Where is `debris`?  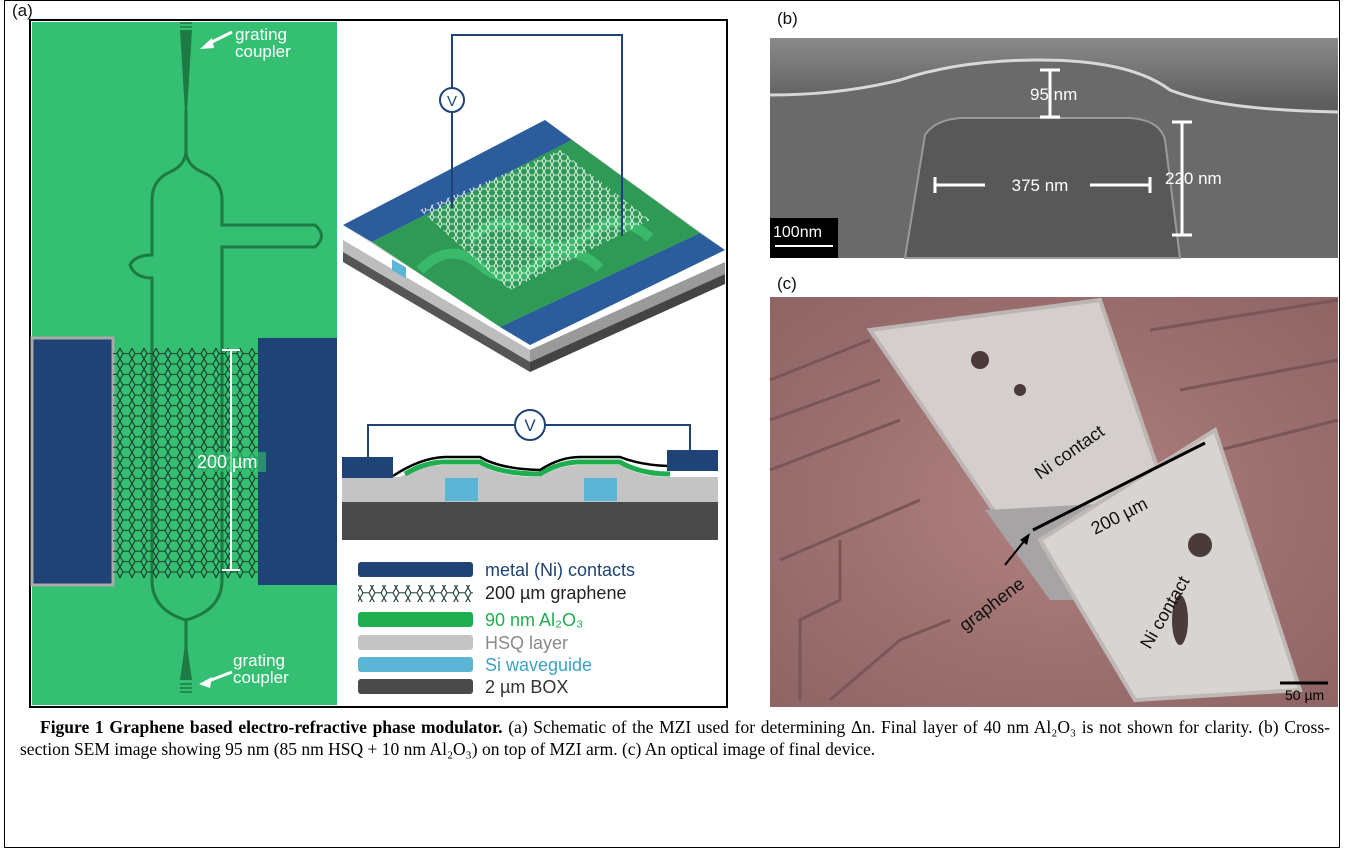
debris is located at coordinates (1091, 498).